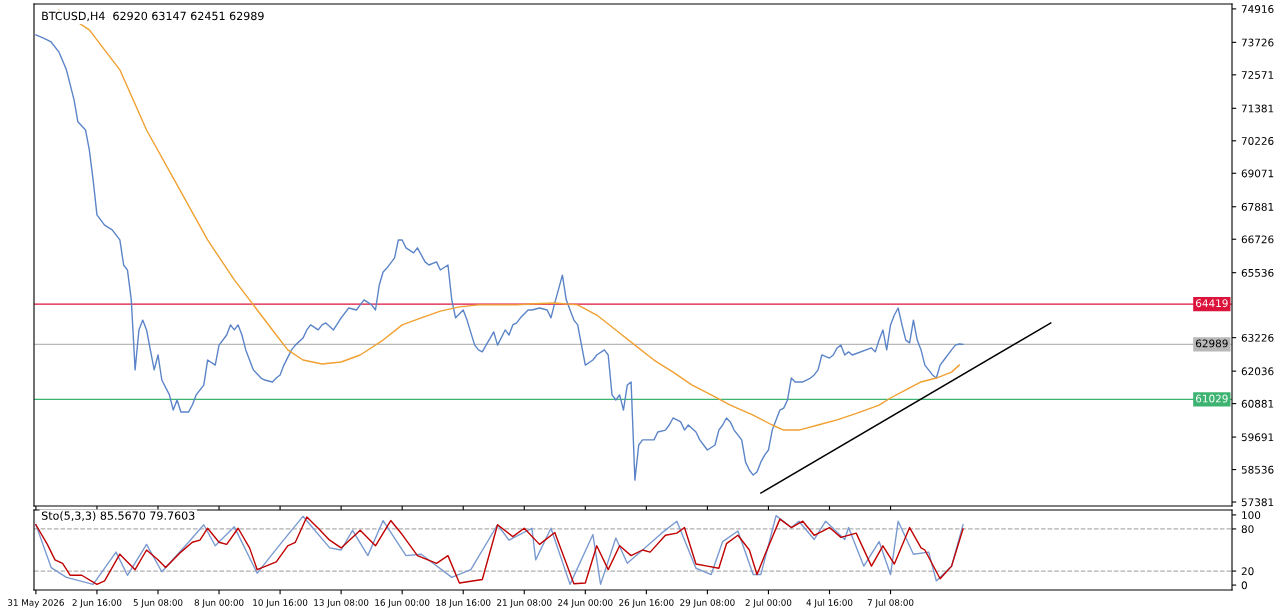 This screenshot has width=1280, height=616. What do you see at coordinates (1257, 437) in the screenshot?
I see `y-tick-label: 59691` at bounding box center [1257, 437].